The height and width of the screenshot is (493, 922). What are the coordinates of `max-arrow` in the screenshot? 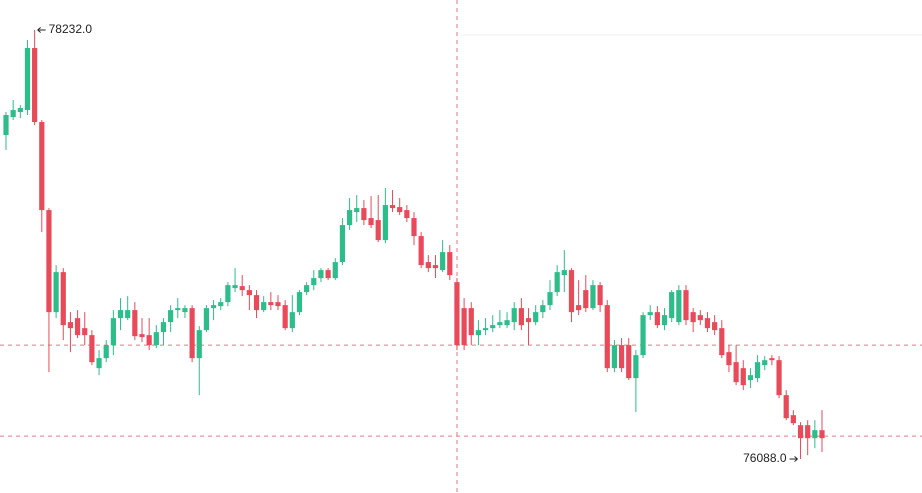 It's located at (41, 30).